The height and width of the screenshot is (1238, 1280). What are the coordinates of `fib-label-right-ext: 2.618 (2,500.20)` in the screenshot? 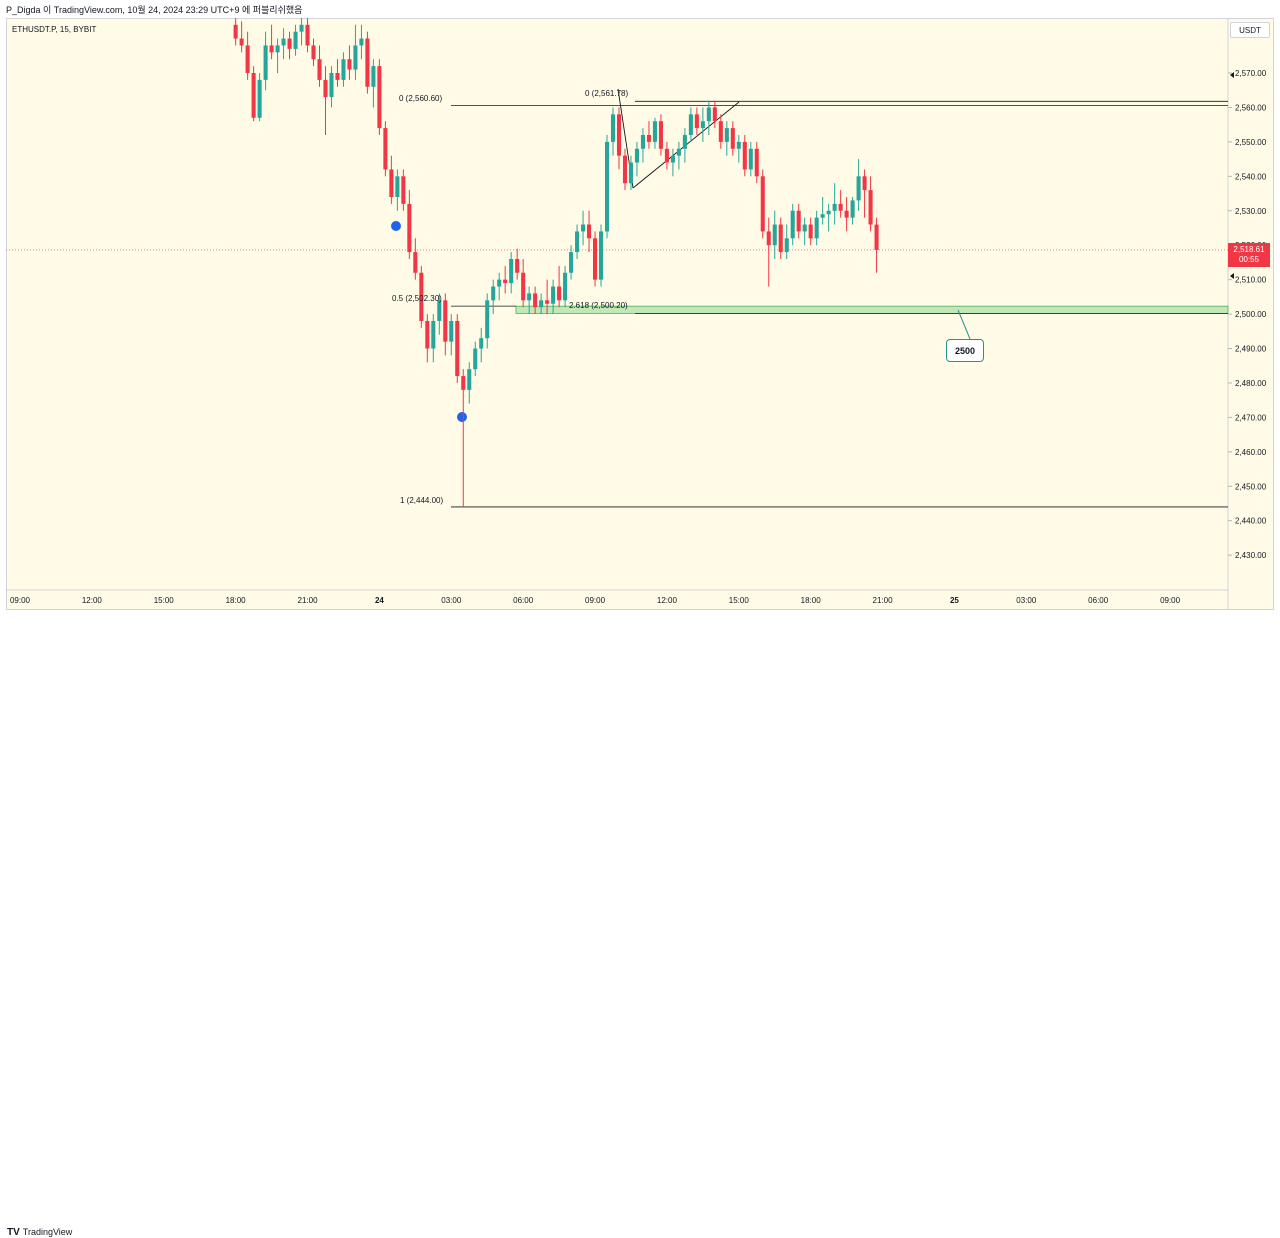 It's located at (598, 305).